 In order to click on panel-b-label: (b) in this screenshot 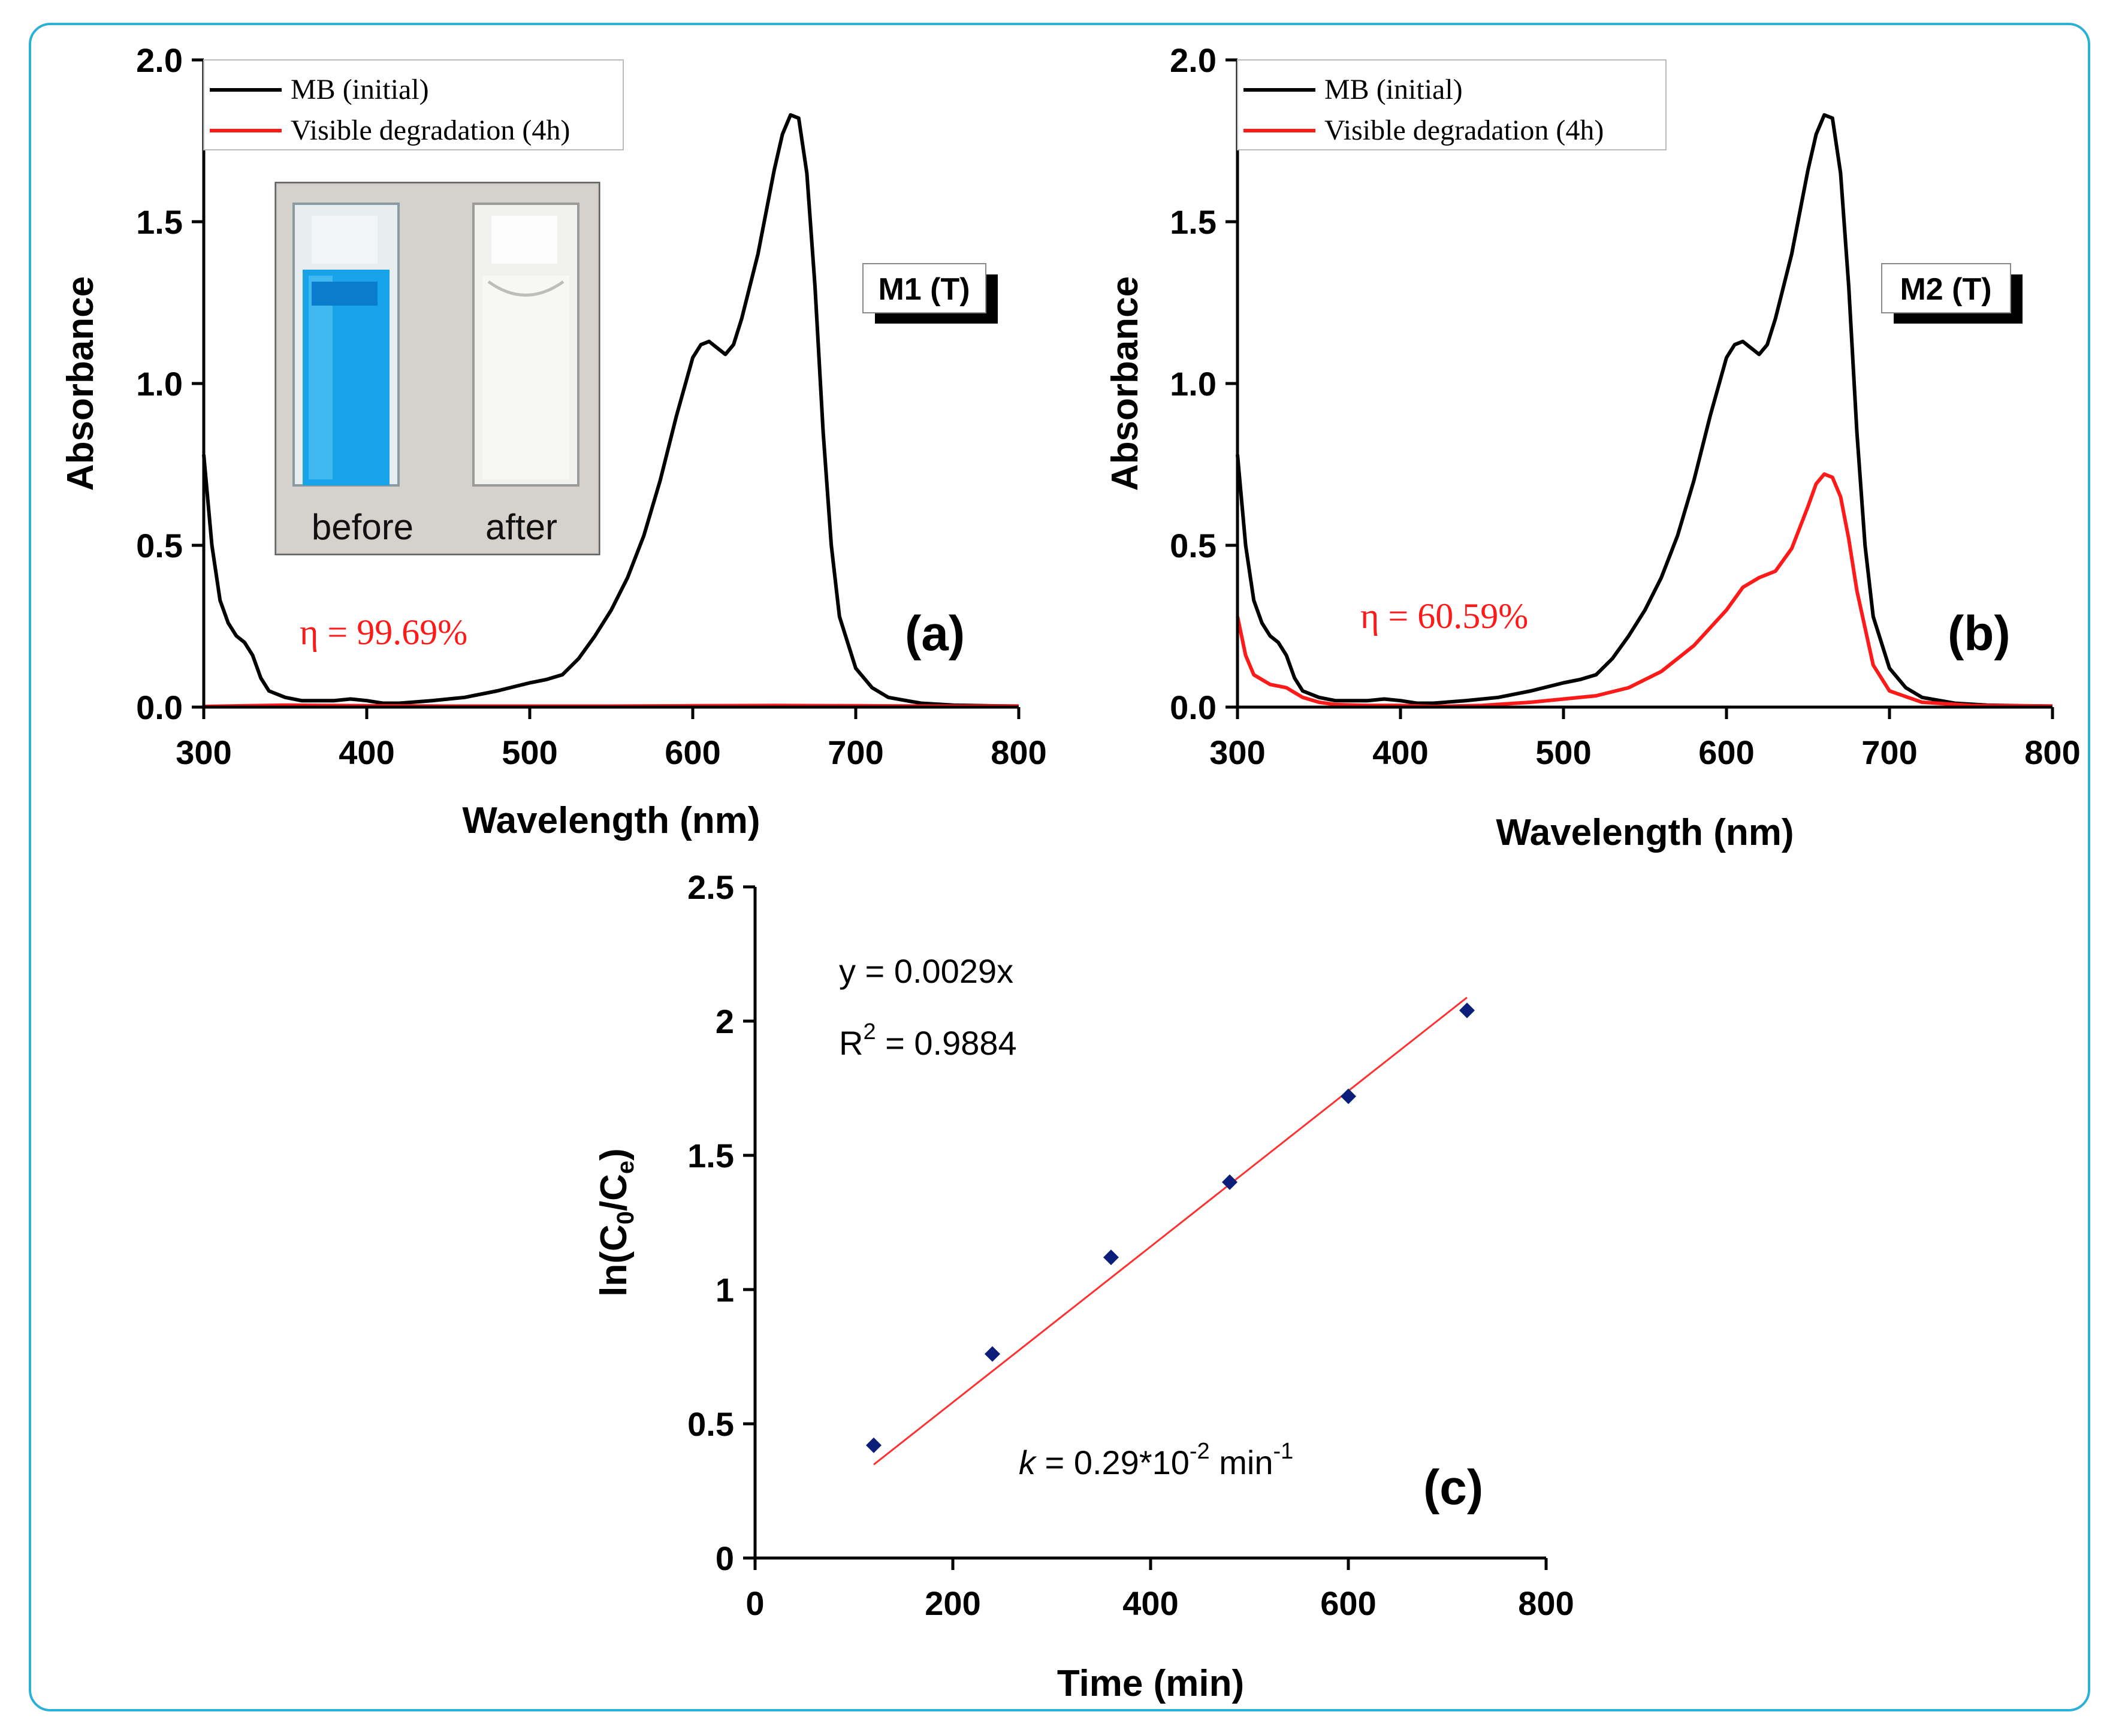, I will do `click(1979, 633)`.